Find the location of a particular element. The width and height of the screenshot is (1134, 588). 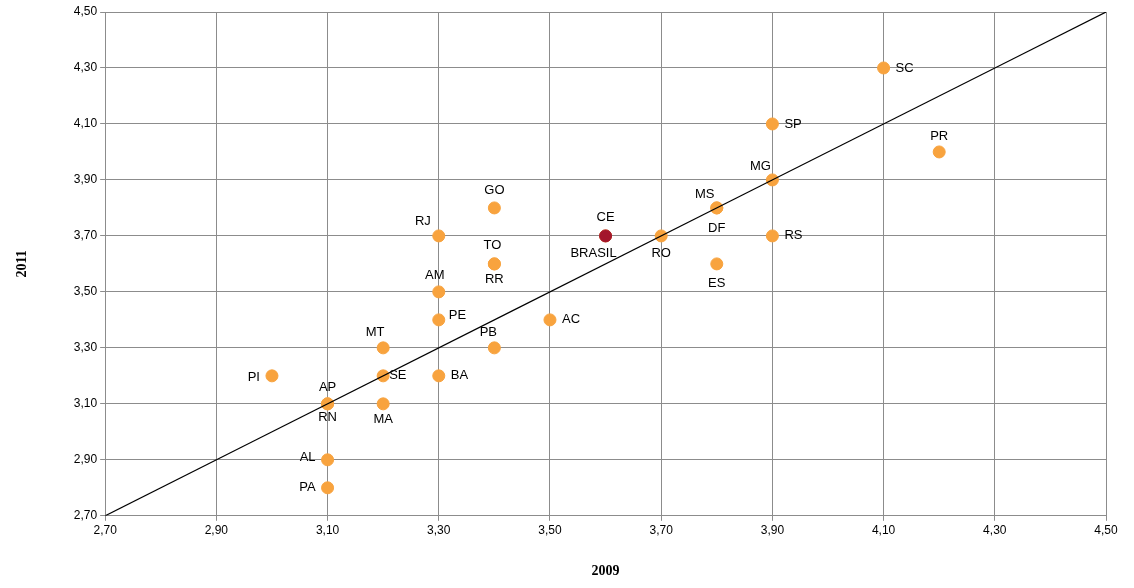

x-tick-label: 2,70 is located at coordinates (105, 530).